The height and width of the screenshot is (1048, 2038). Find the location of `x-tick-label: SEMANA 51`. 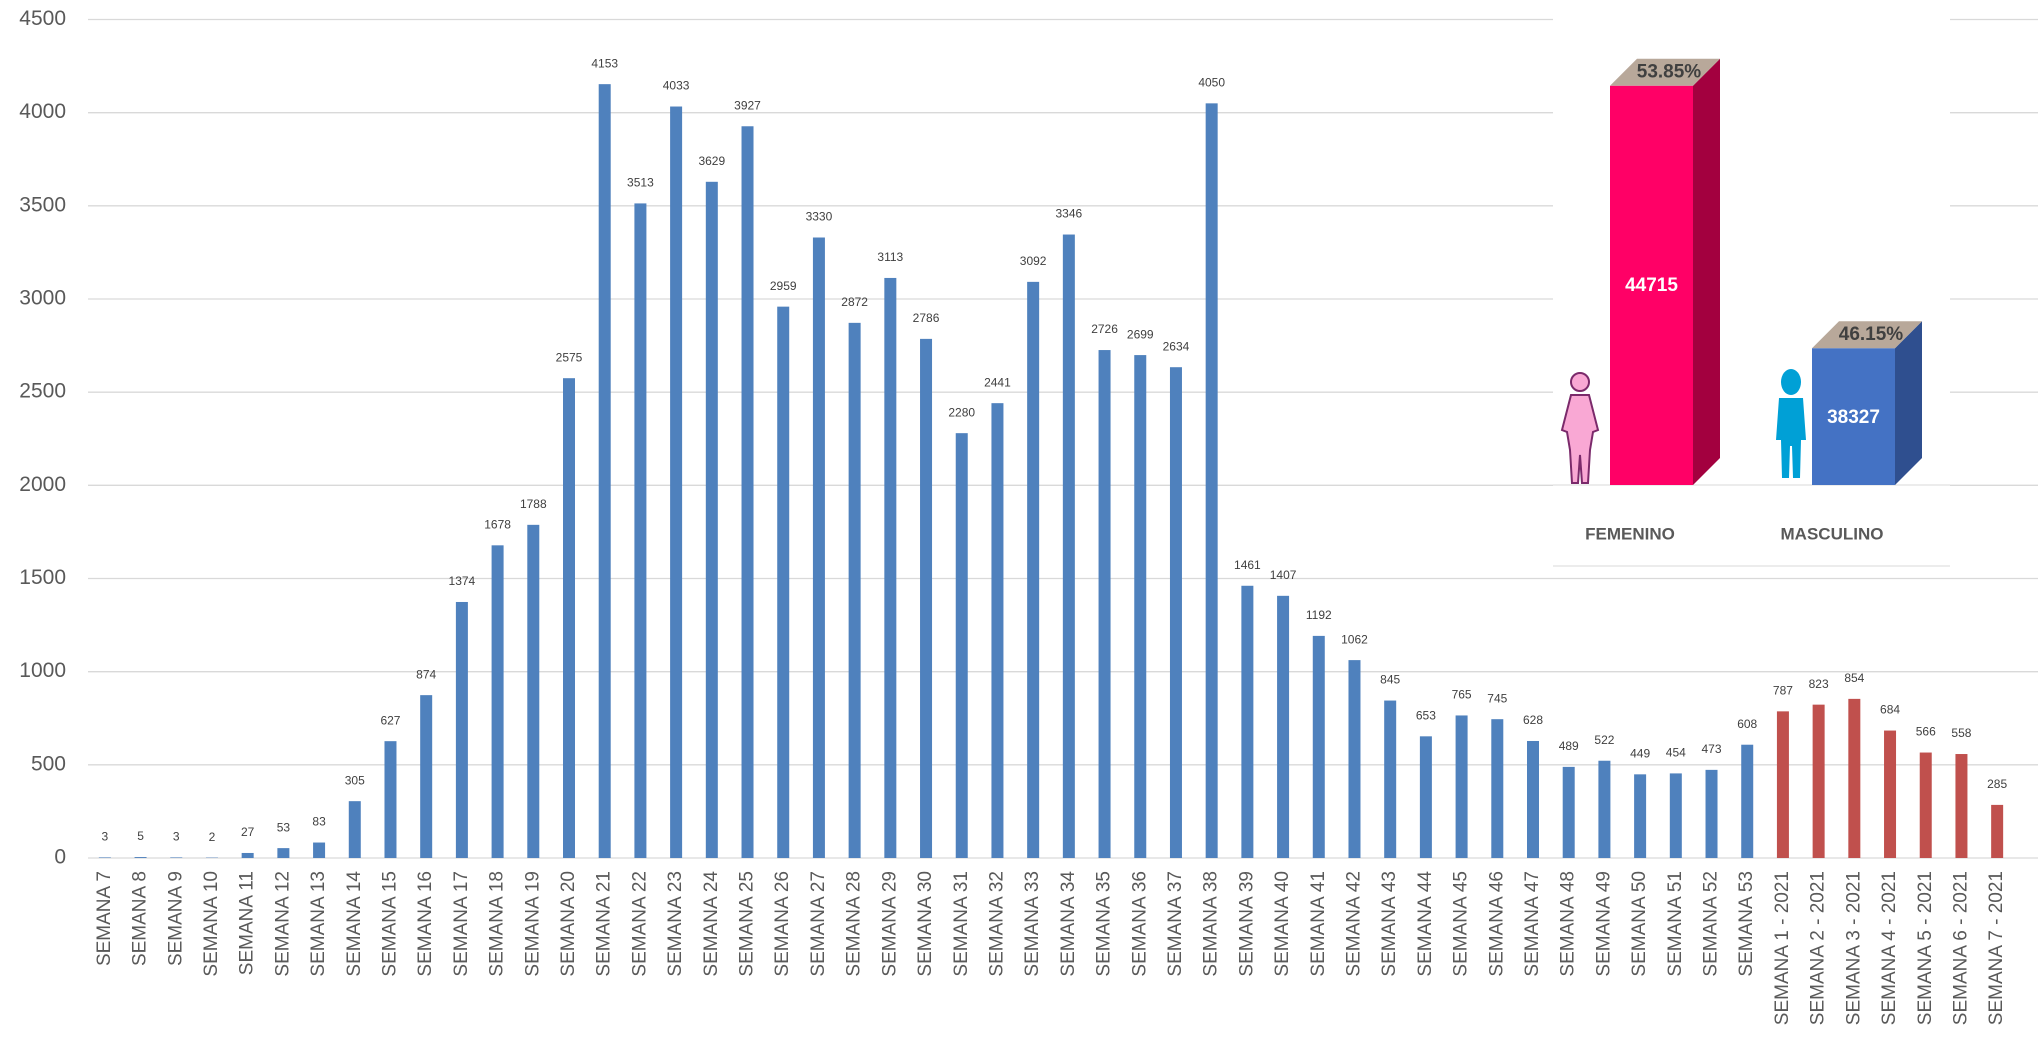

x-tick-label: SEMANA 51 is located at coordinates (1675, 924).